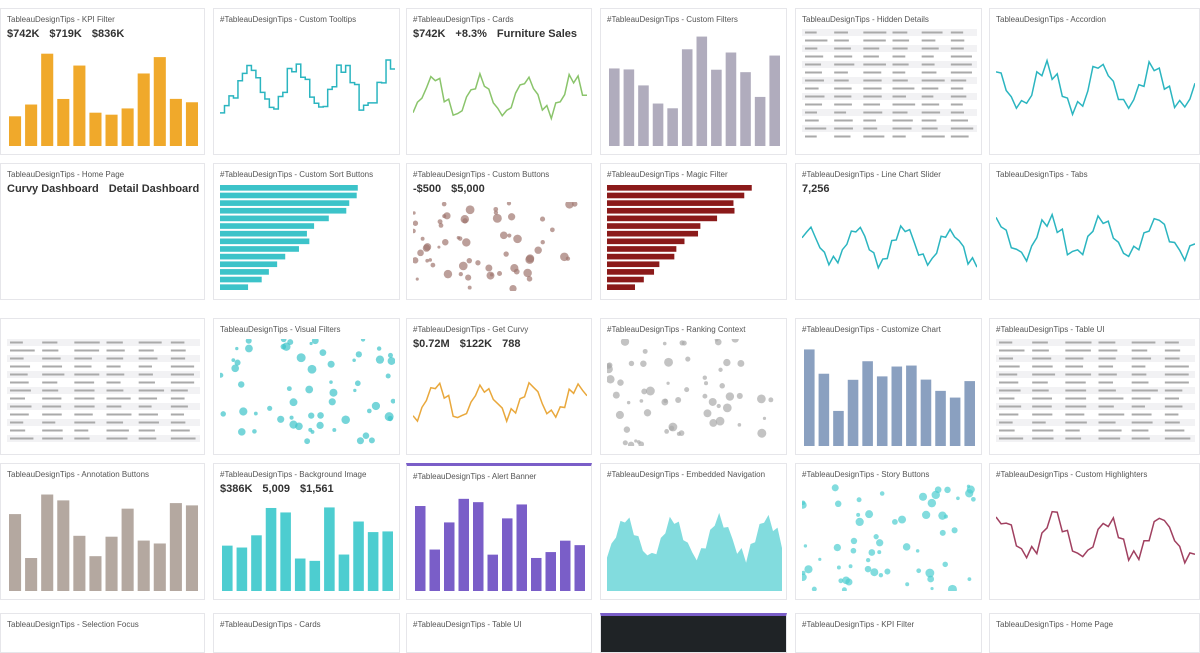  What do you see at coordinates (1055, 624) in the screenshot?
I see `tile-title: TableauDesignTips - Home Page` at bounding box center [1055, 624].